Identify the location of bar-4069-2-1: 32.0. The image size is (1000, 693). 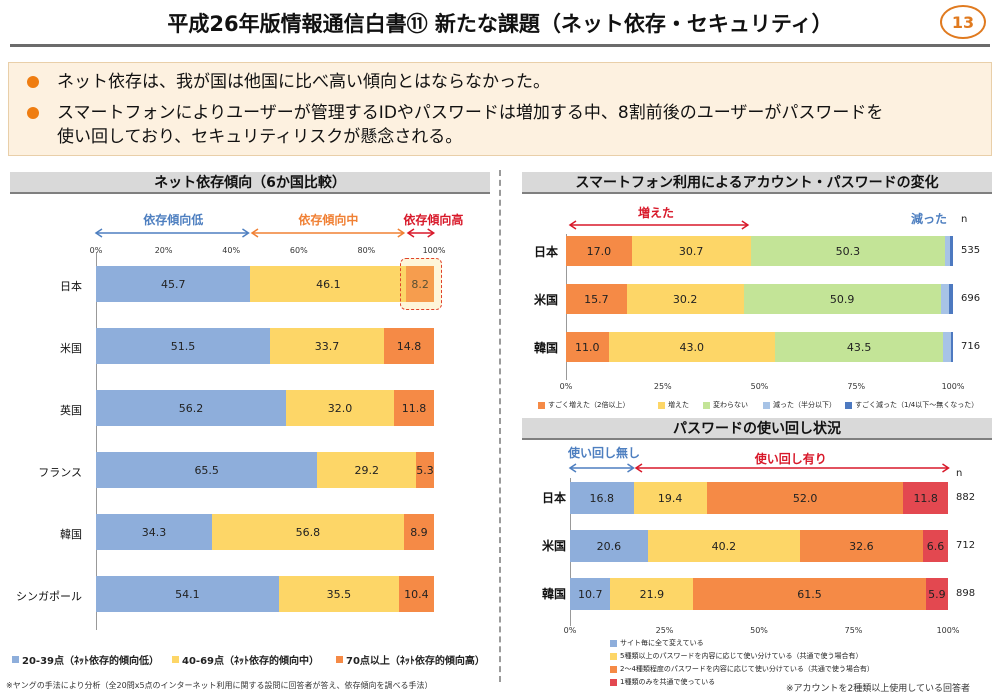
(340, 408).